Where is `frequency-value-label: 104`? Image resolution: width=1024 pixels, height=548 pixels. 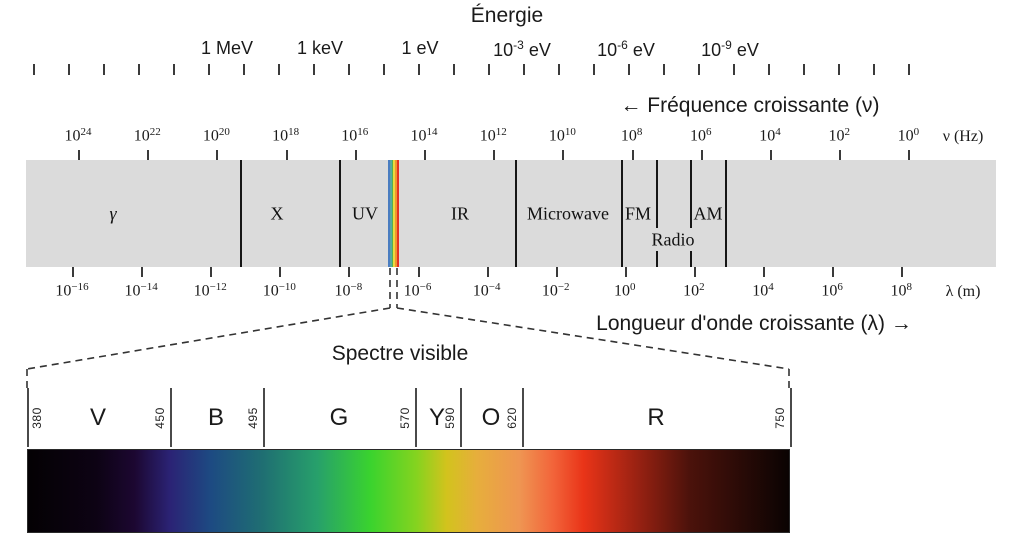 frequency-value-label: 104 is located at coordinates (770, 135).